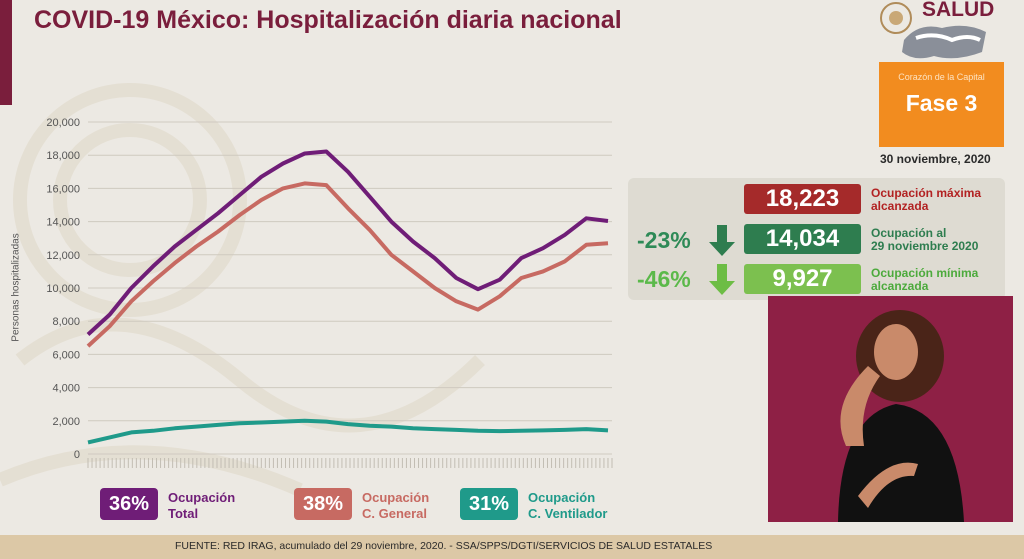 The image size is (1024, 559). I want to click on y-tick-label: 14,000, so click(63, 223).